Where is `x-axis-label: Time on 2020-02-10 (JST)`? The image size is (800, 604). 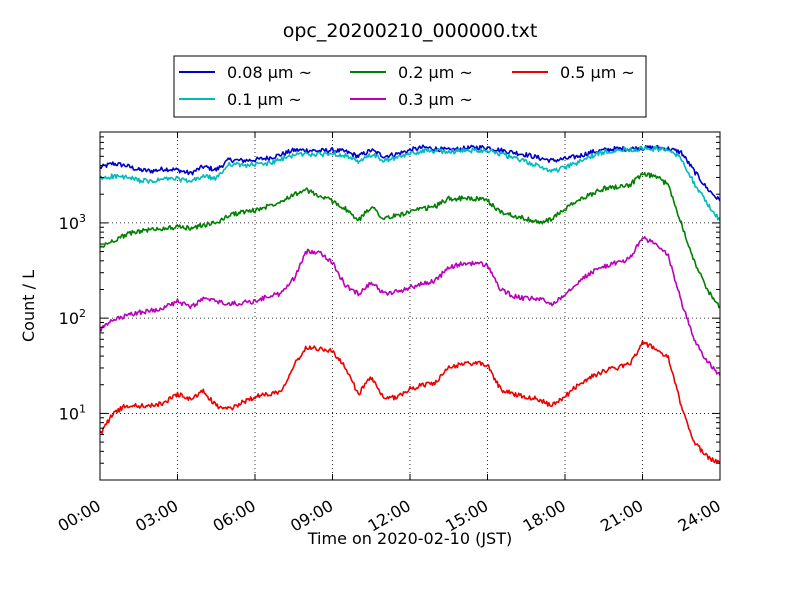
x-axis-label: Time on 2020-02-10 (JST) is located at coordinates (409, 538).